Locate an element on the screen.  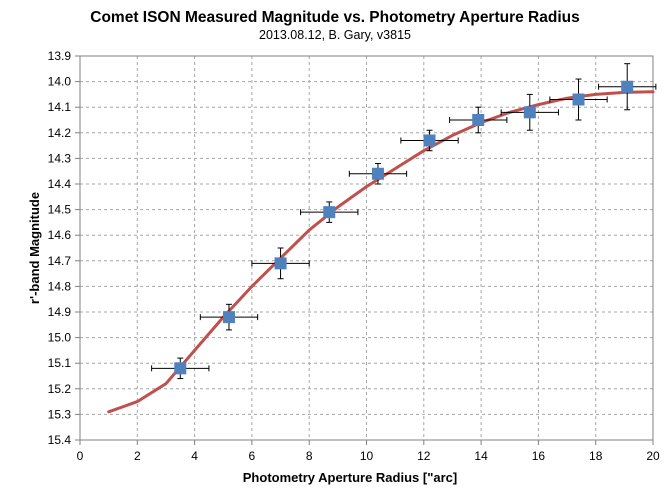
x-tick-label: 6 is located at coordinates (252, 456).